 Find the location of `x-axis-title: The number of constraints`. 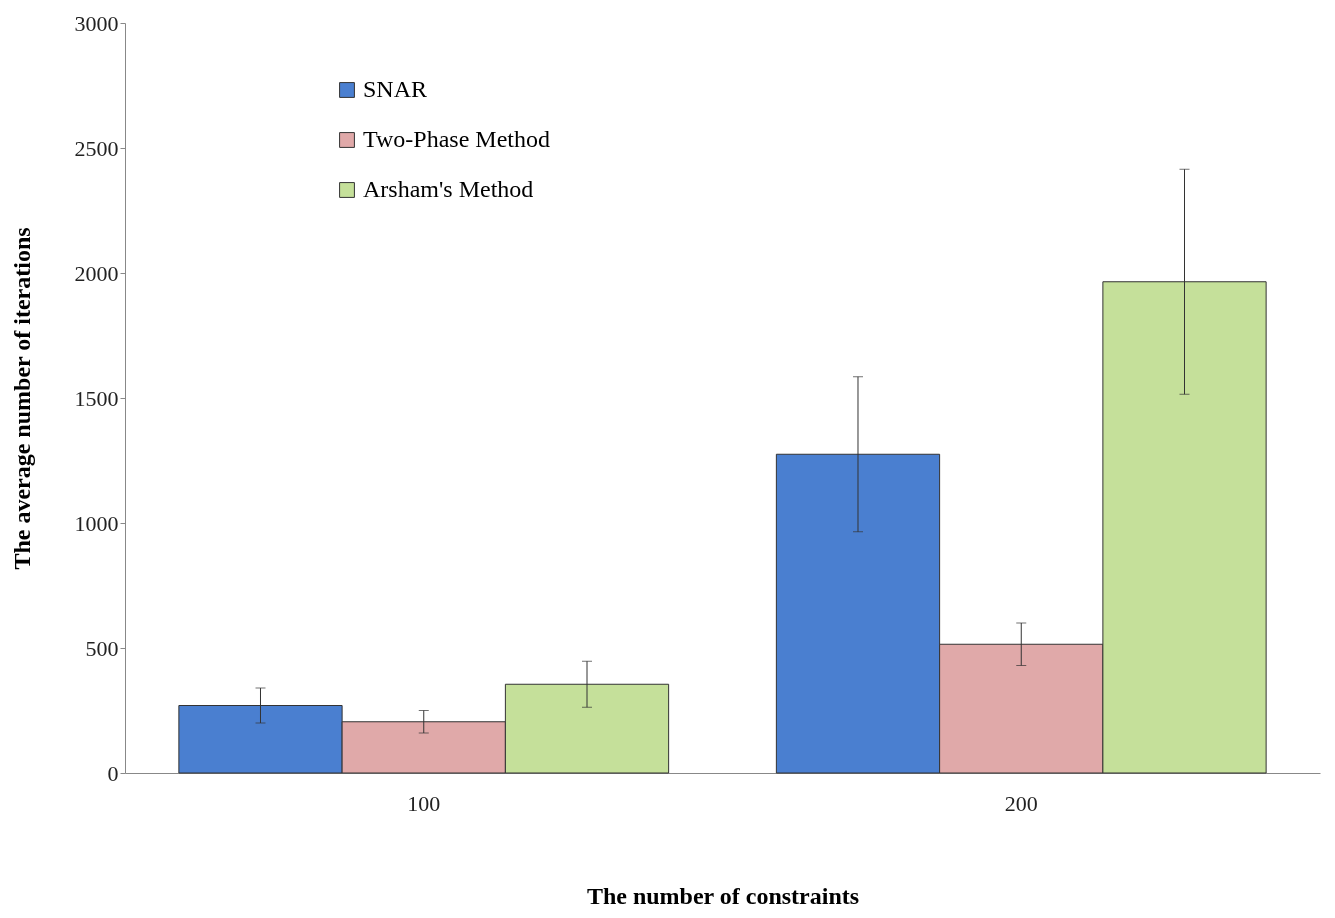

x-axis-title: The number of constraints is located at coordinates (723, 895).